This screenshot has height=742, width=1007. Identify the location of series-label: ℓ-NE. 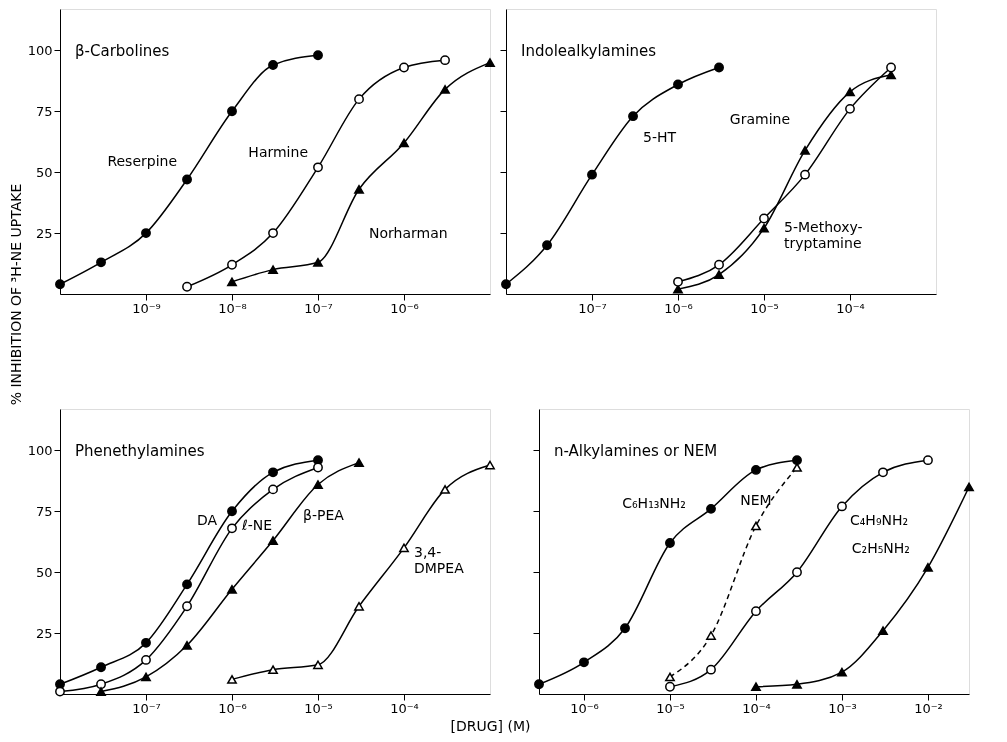
(257, 525).